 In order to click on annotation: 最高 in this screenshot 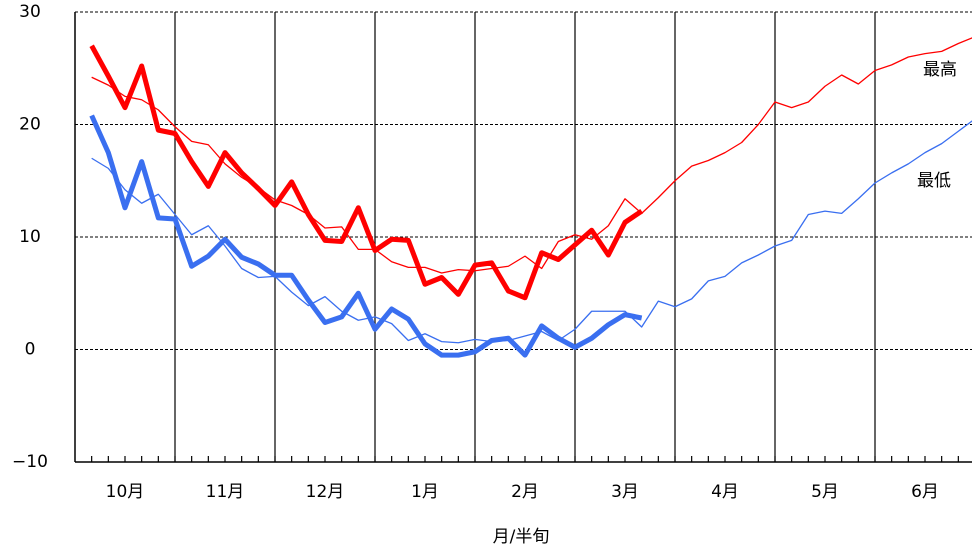, I will do `click(940, 70)`.